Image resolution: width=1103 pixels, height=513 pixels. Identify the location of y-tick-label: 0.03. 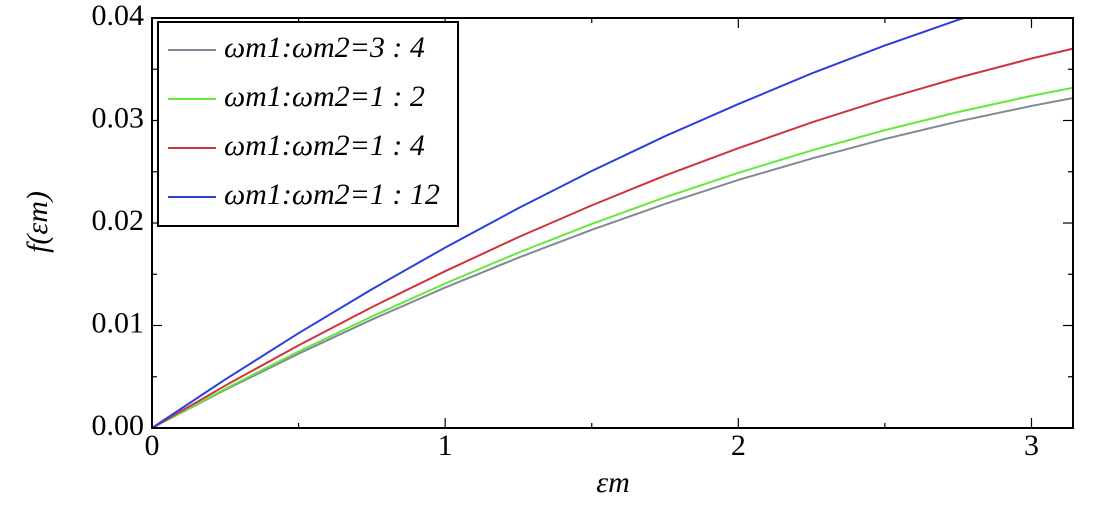
(118, 117).